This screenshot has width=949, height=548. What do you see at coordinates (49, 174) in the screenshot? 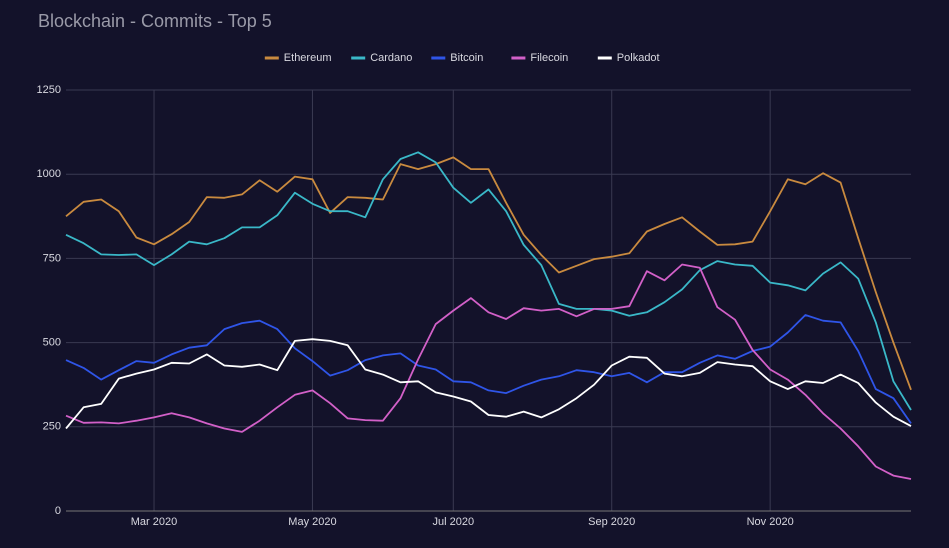
I see `y-tick-label: 1000` at bounding box center [49, 174].